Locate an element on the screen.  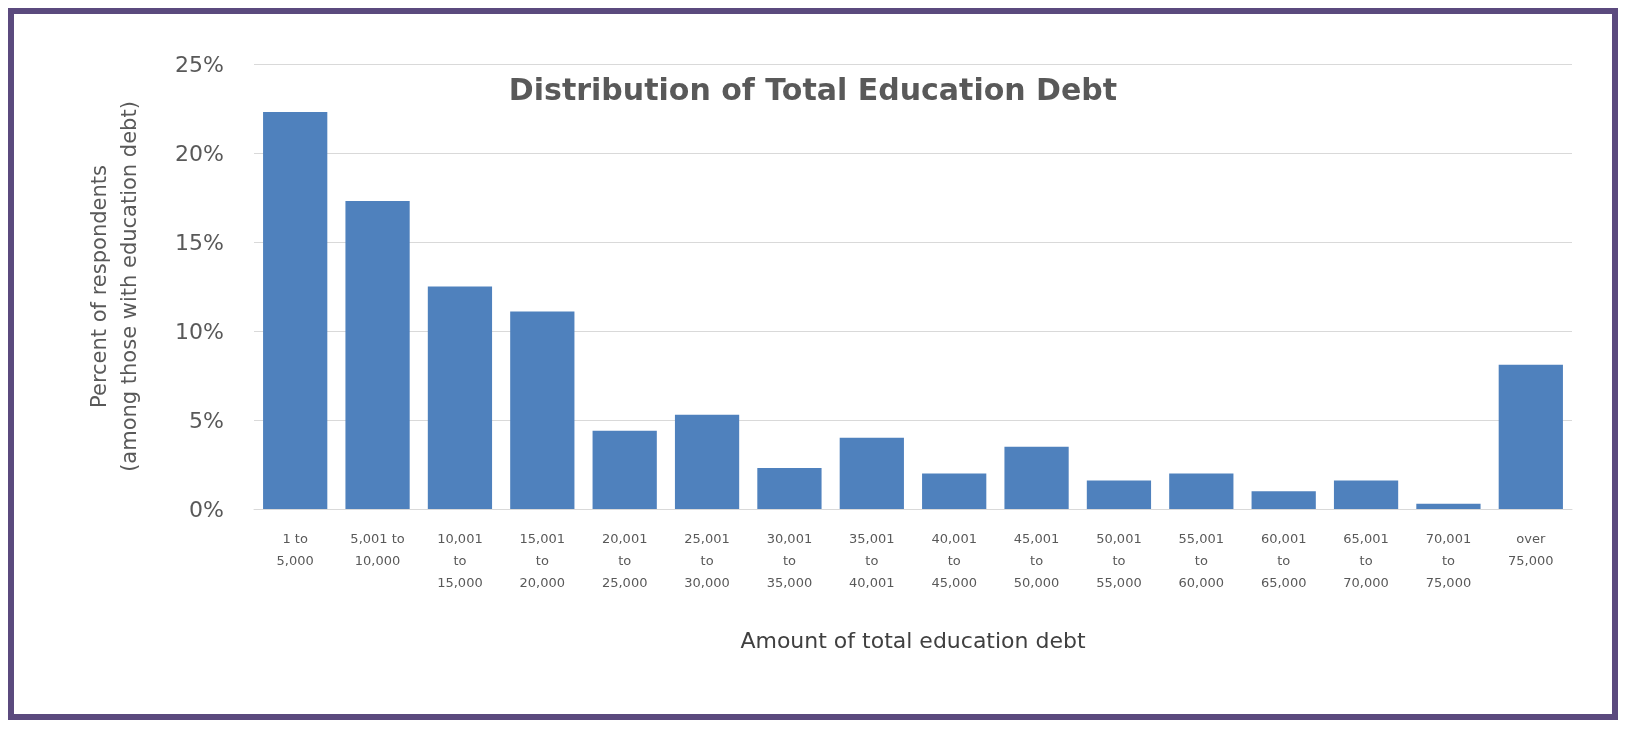
x-tick-label: over 75,000 is located at coordinates (1531, 549).